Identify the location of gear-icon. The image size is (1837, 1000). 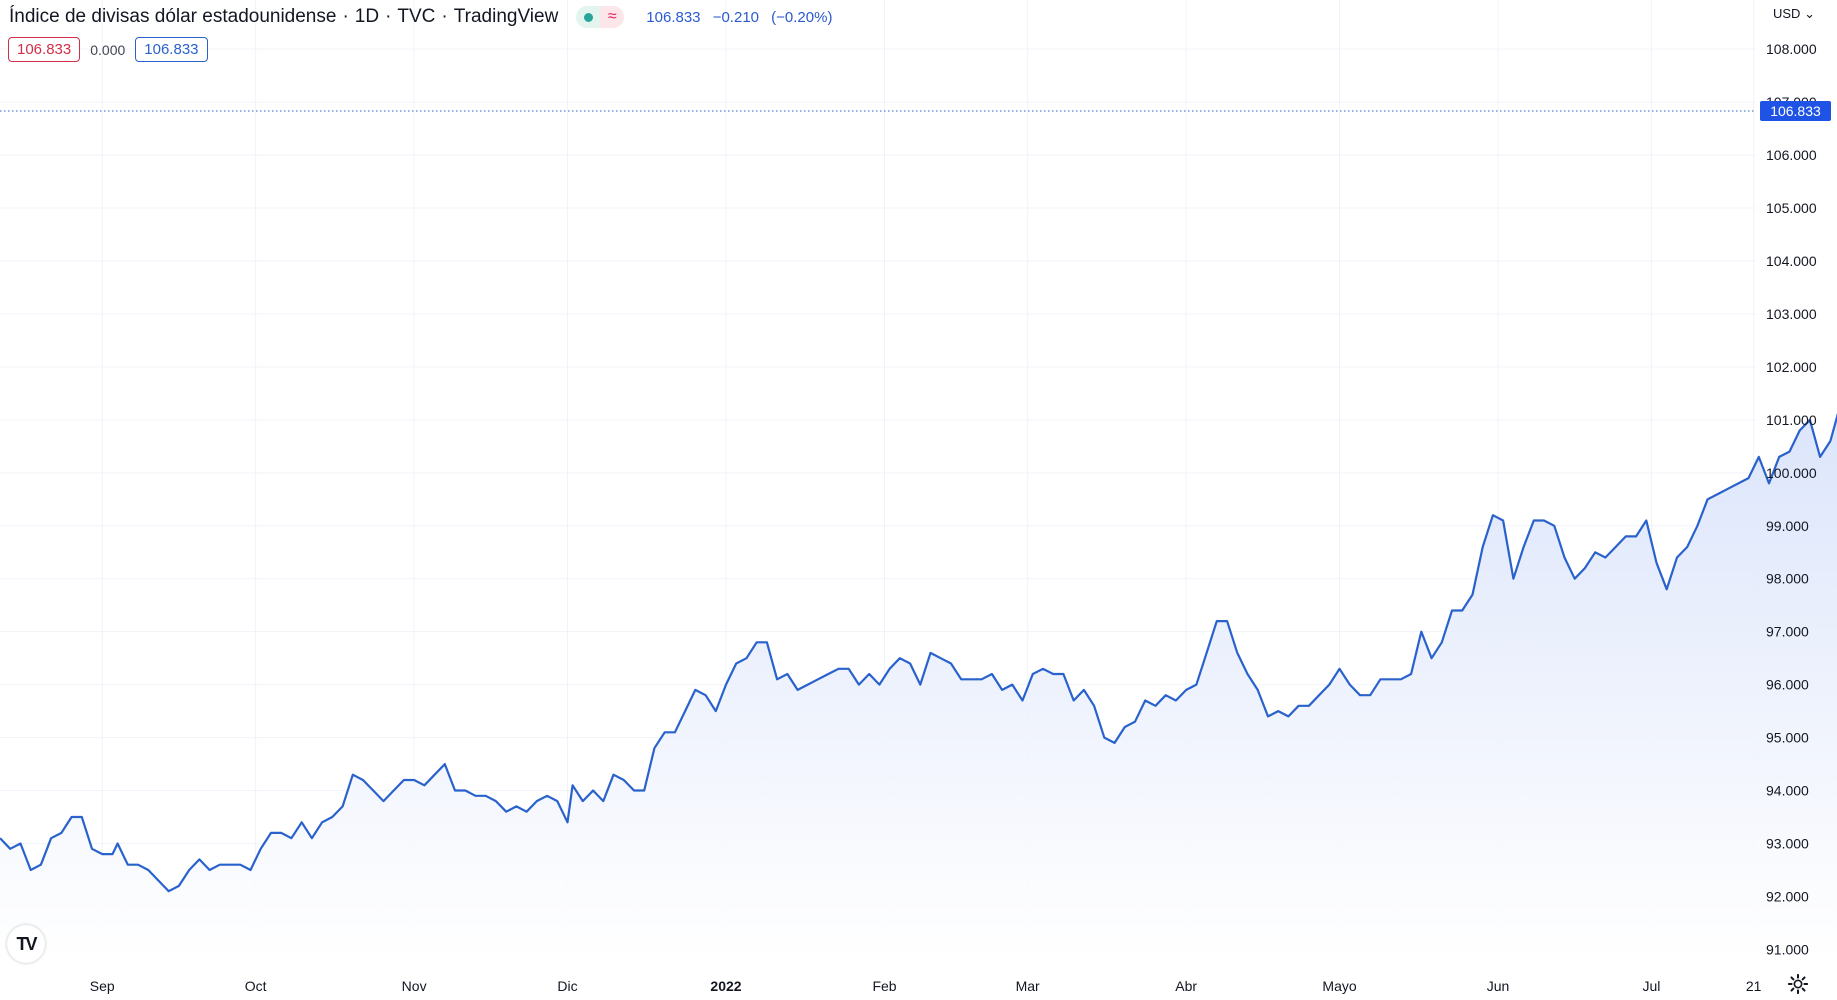
(1798, 984).